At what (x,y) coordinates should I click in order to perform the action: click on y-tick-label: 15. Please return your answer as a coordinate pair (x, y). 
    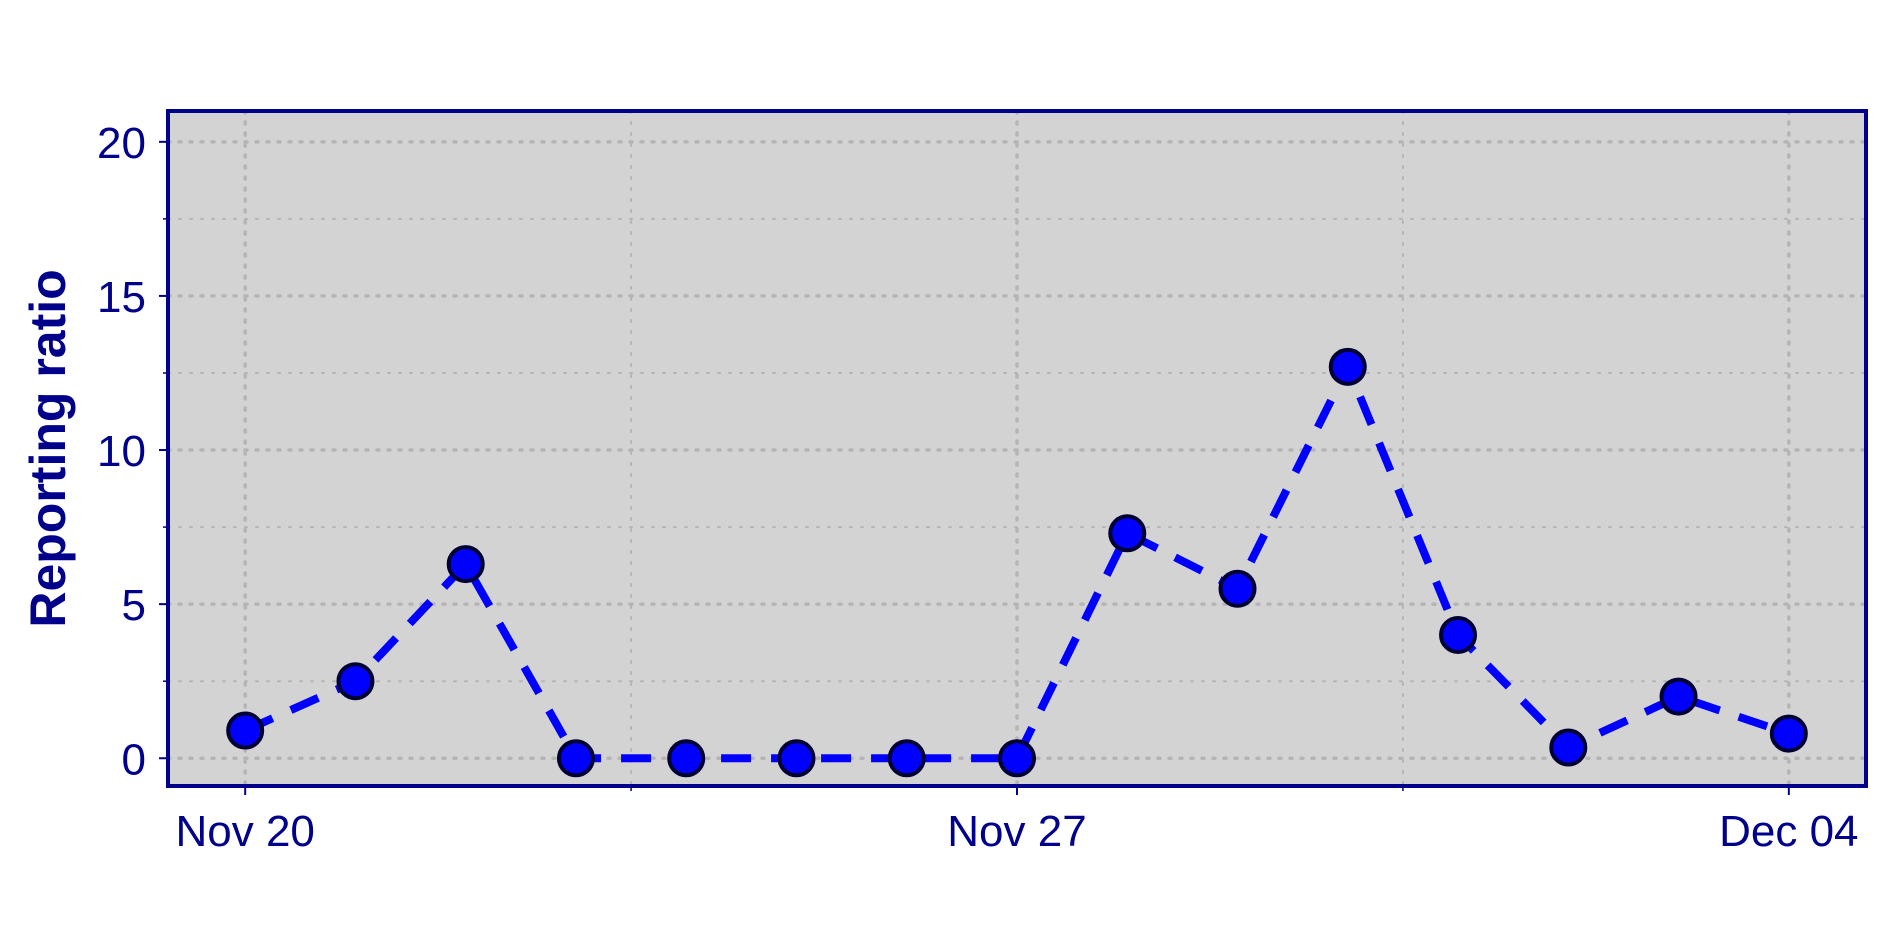
    Looking at the image, I should click on (121, 297).